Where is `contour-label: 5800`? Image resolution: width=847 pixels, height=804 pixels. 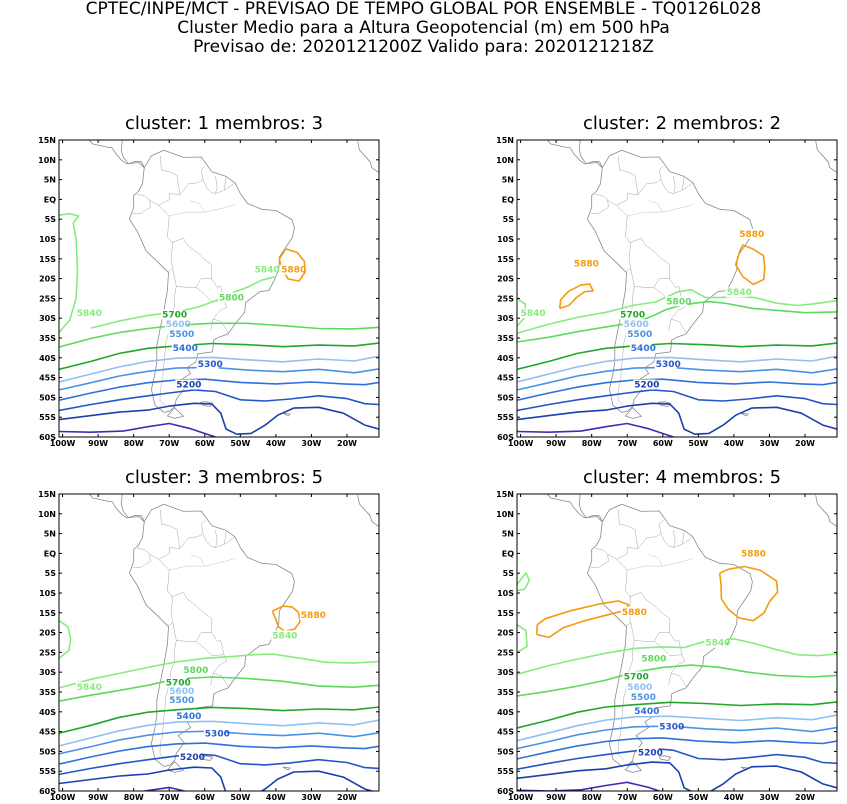
contour-label: 5800 is located at coordinates (653, 660).